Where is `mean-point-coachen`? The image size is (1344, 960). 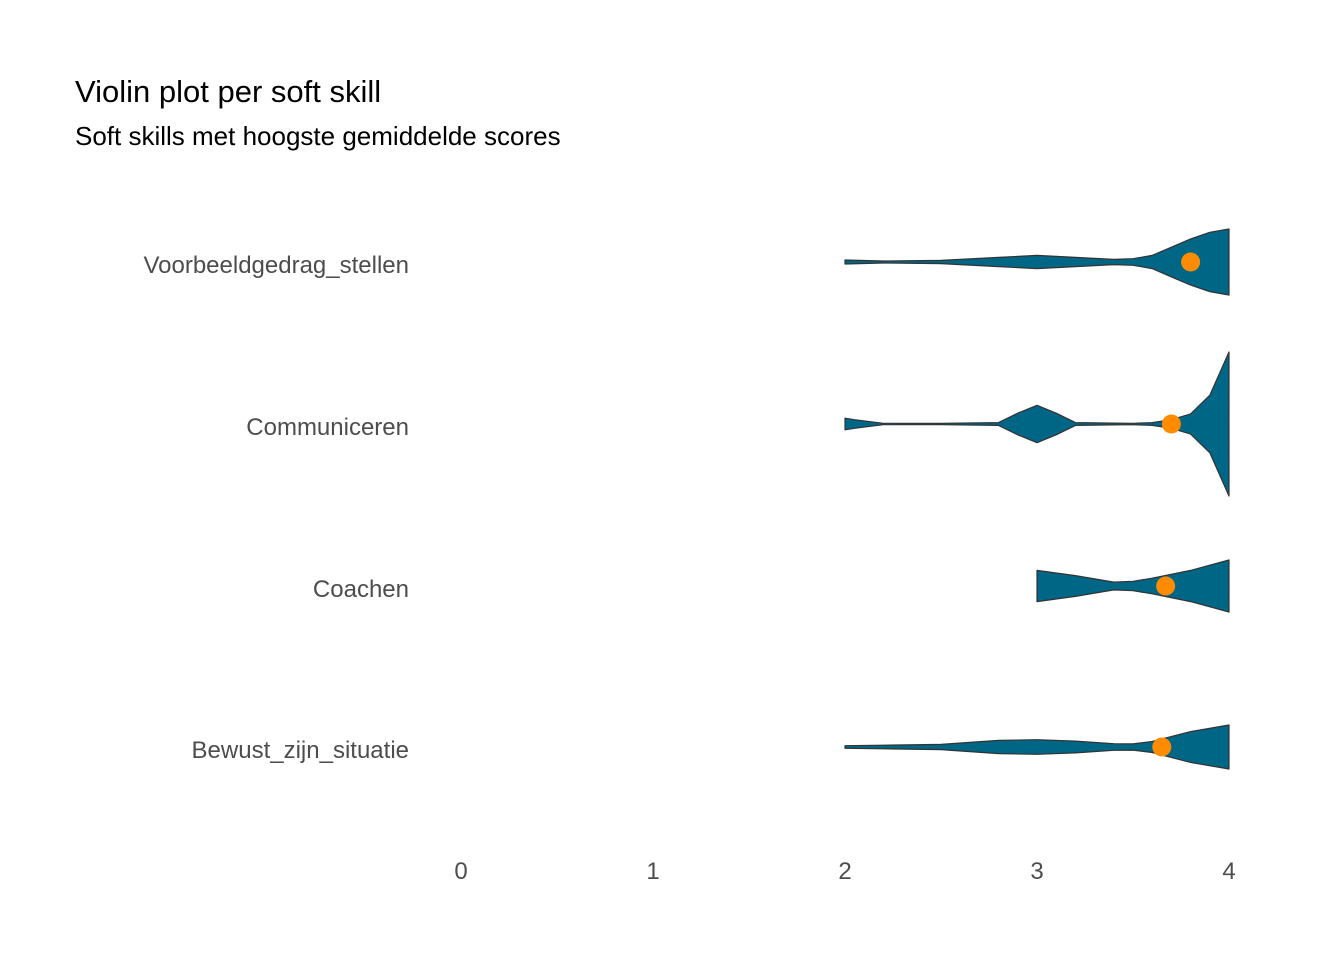
mean-point-coachen is located at coordinates (1166, 586).